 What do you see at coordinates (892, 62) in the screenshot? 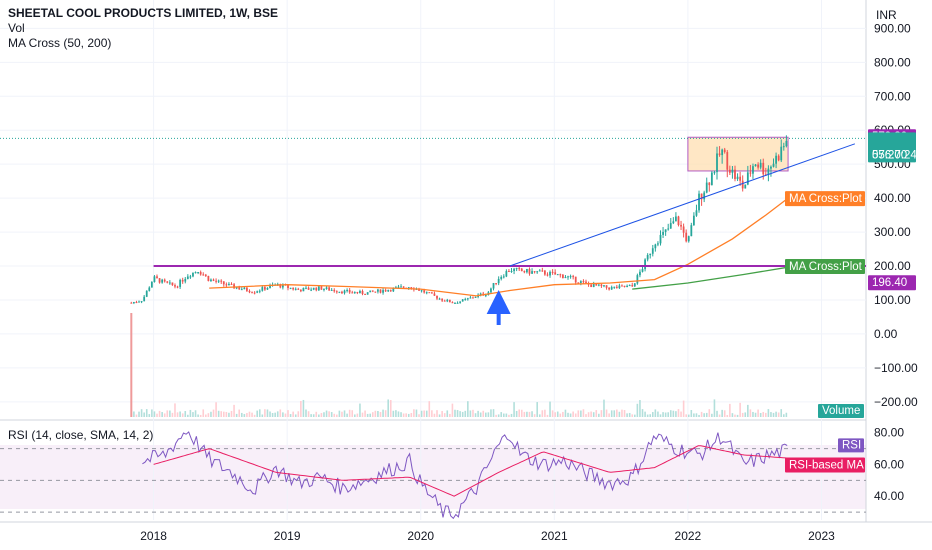
I see `price-tick: 800.00` at bounding box center [892, 62].